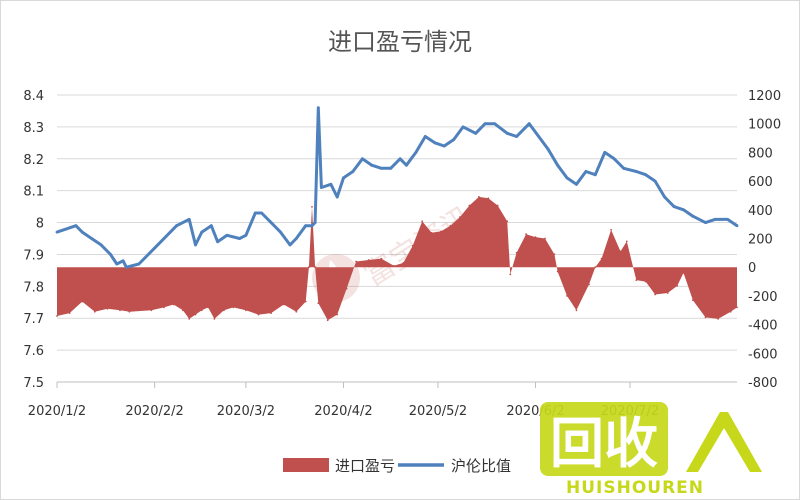  I want to click on logo-mark-icon, so click(724, 442).